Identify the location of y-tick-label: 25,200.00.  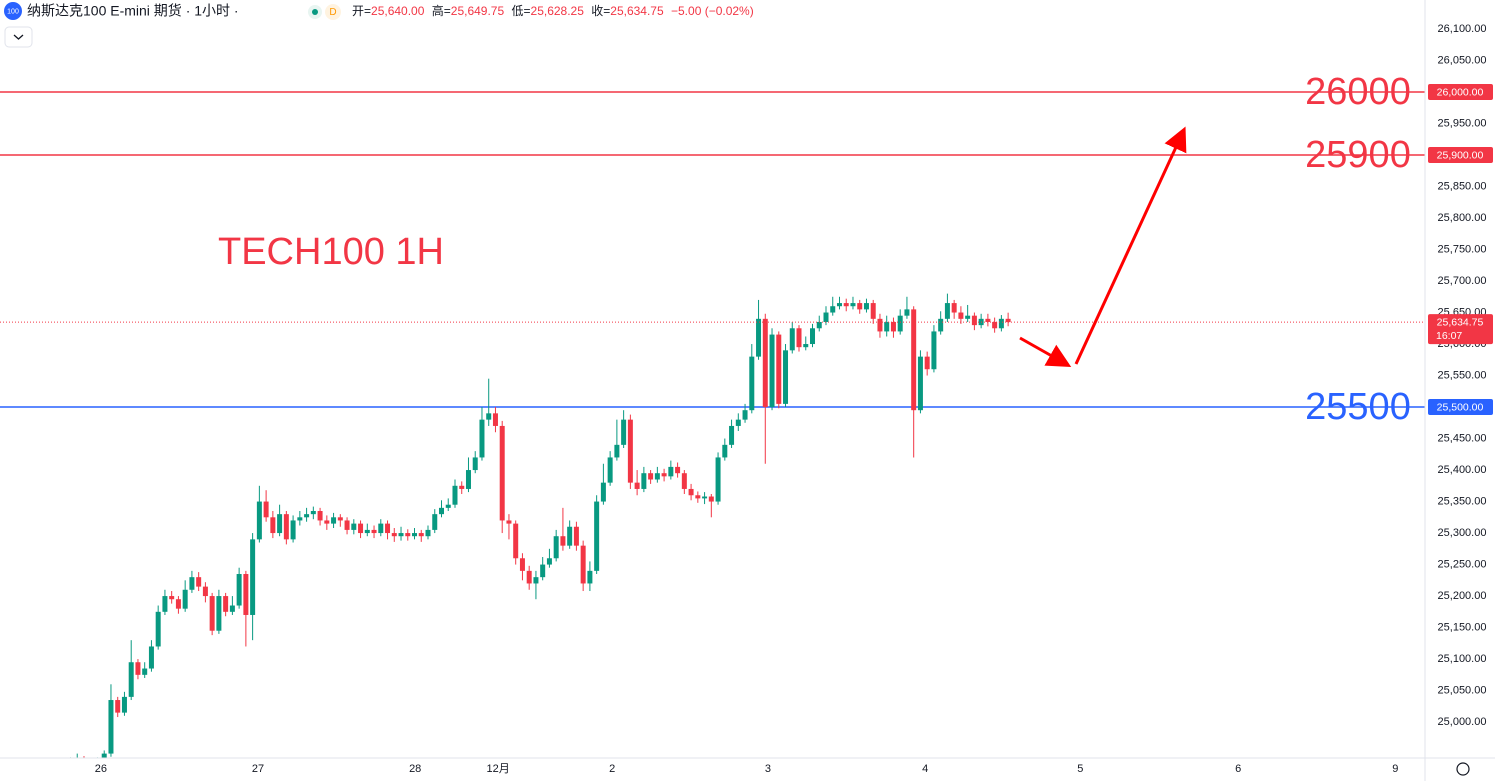
(1462, 596).